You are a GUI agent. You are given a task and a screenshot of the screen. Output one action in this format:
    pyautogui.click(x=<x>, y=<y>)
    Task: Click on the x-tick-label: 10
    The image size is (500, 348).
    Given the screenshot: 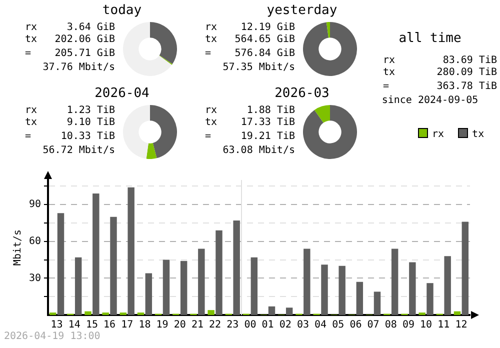 What is the action you would take?
    pyautogui.click(x=426, y=325)
    